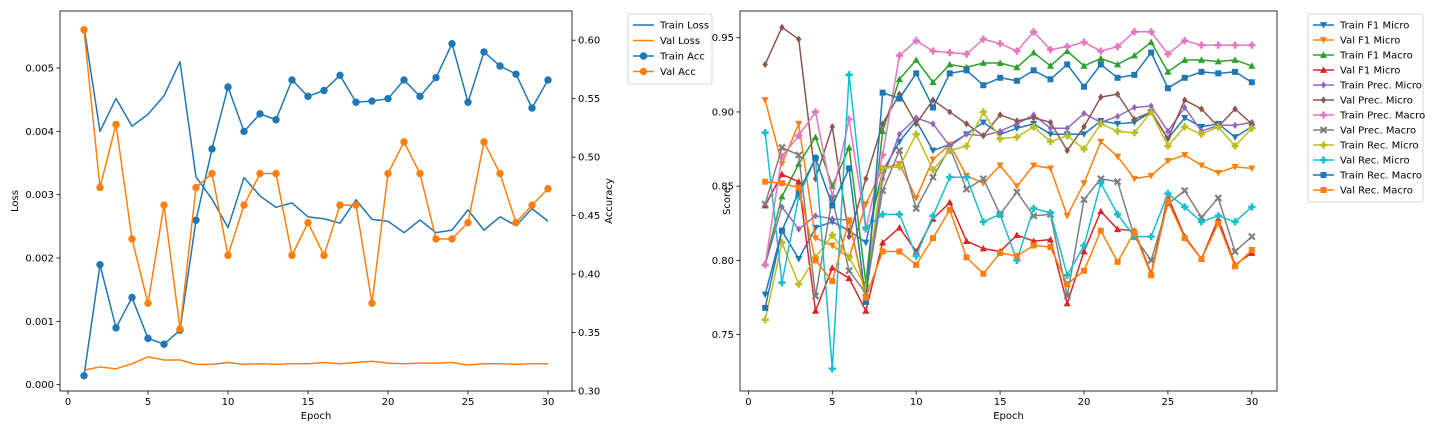  Describe the element at coordinates (1000, 402) in the screenshot. I see `x-tick-label: 15` at that location.